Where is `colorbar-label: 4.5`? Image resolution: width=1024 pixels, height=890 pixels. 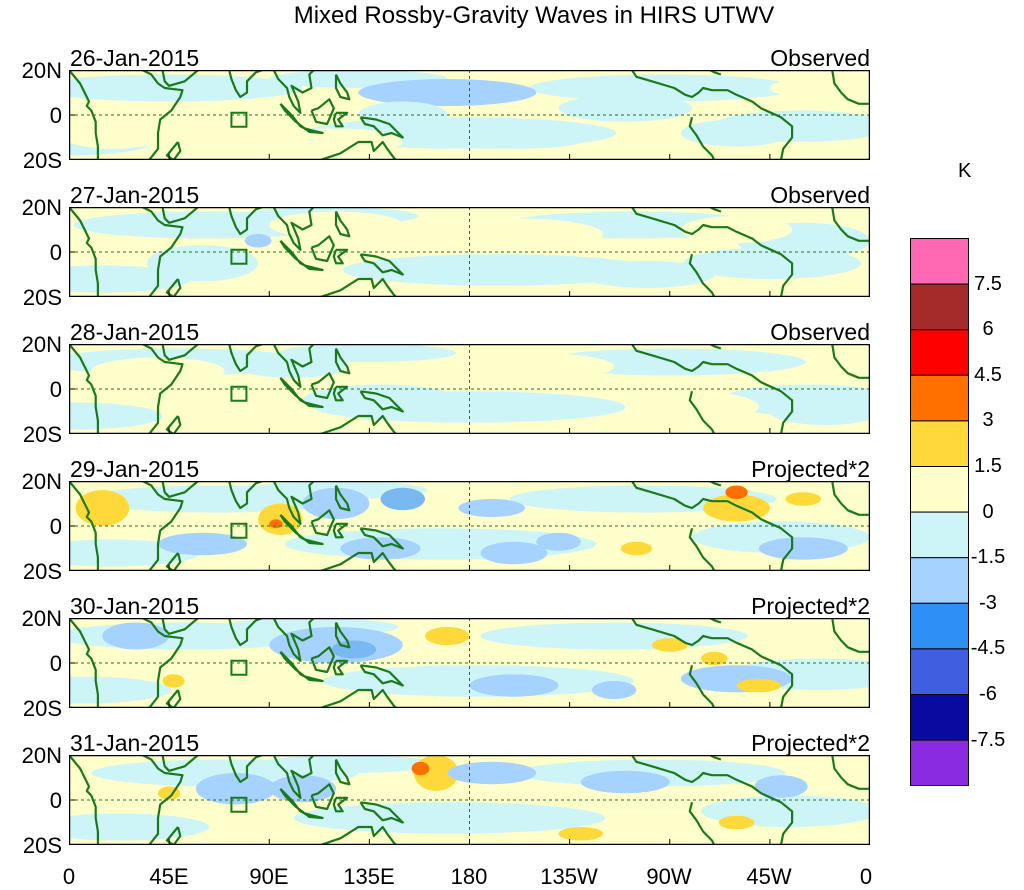
colorbar-label: 4.5 is located at coordinates (988, 374).